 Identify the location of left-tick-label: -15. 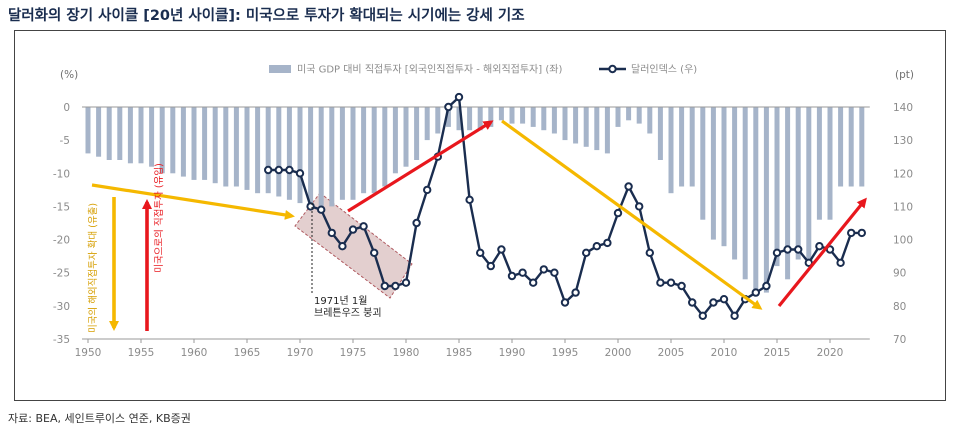
(61, 207).